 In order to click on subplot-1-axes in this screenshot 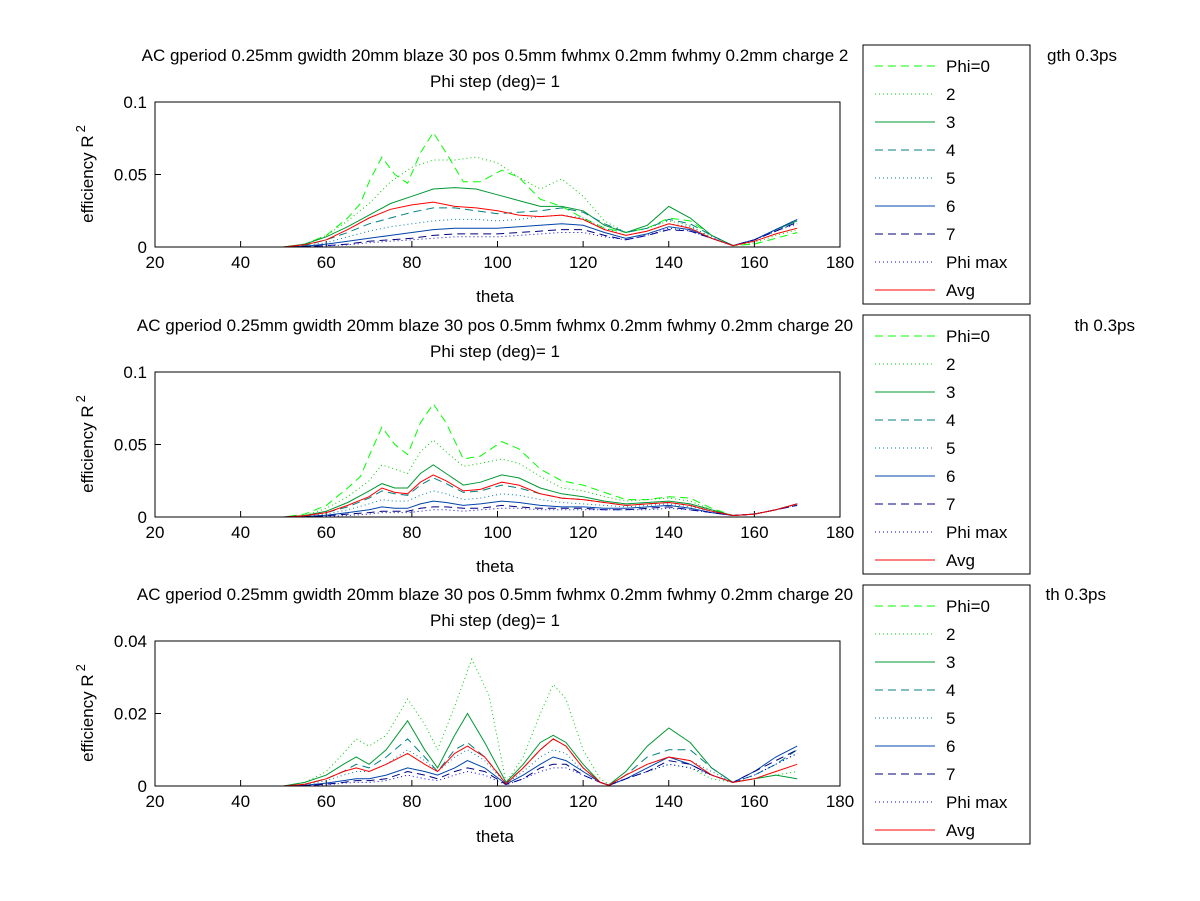, I will do `click(497, 174)`.